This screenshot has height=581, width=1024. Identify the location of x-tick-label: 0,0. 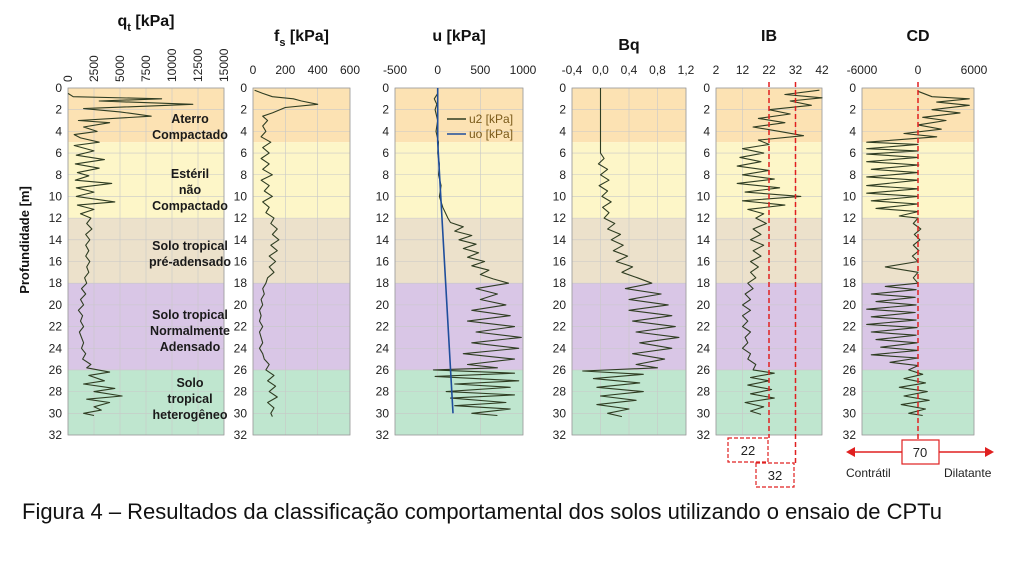
(600, 70).